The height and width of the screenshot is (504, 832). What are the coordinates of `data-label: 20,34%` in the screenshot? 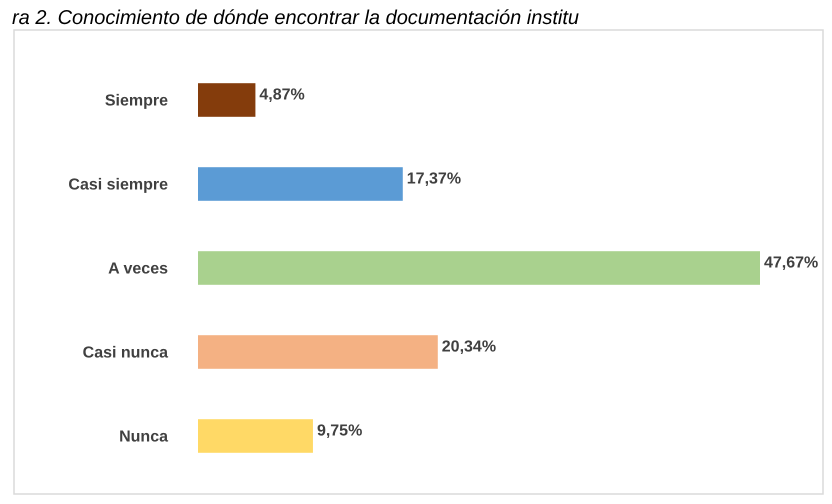 It's located at (469, 347).